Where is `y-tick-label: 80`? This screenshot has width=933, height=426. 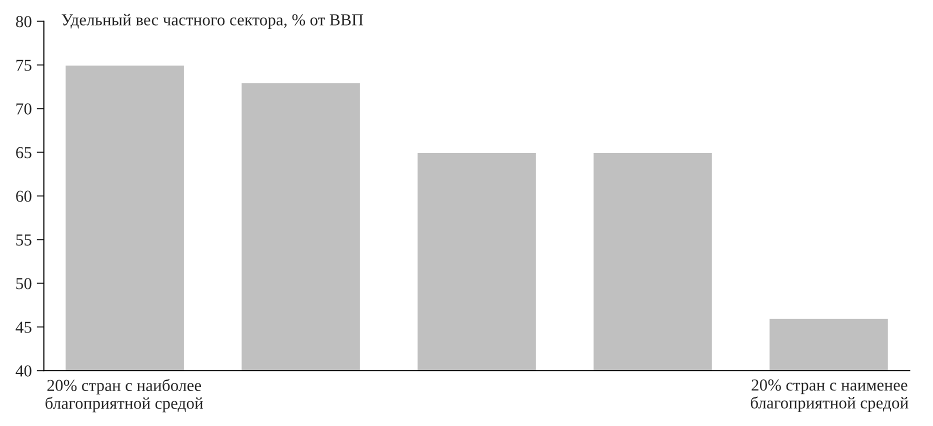 y-tick-label: 80 is located at coordinates (24, 22).